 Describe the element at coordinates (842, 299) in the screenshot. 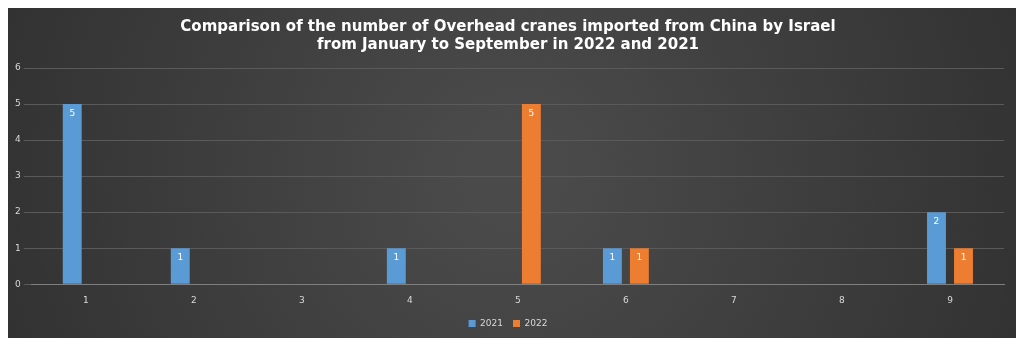

I see `x-tick-label: 8` at that location.